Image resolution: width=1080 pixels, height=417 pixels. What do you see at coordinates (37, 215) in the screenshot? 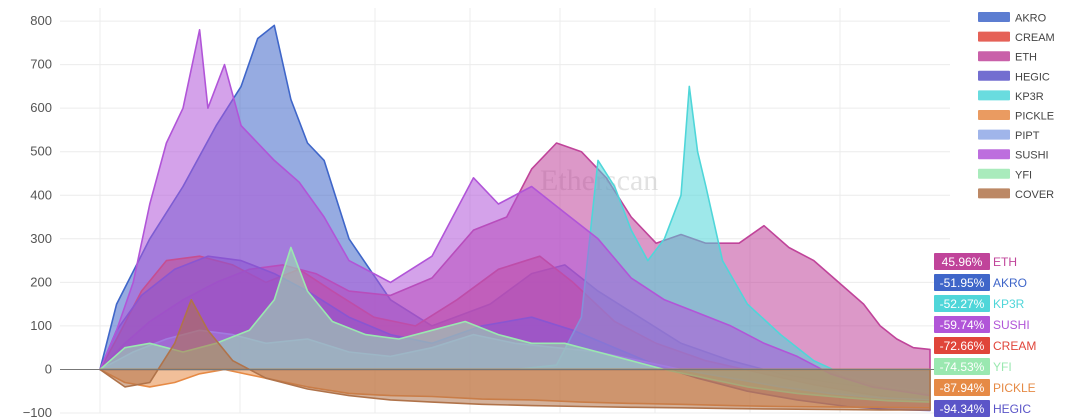
I see `y-axis: −100 0 100 200 300 400 500 600 700 800` at bounding box center [37, 215].